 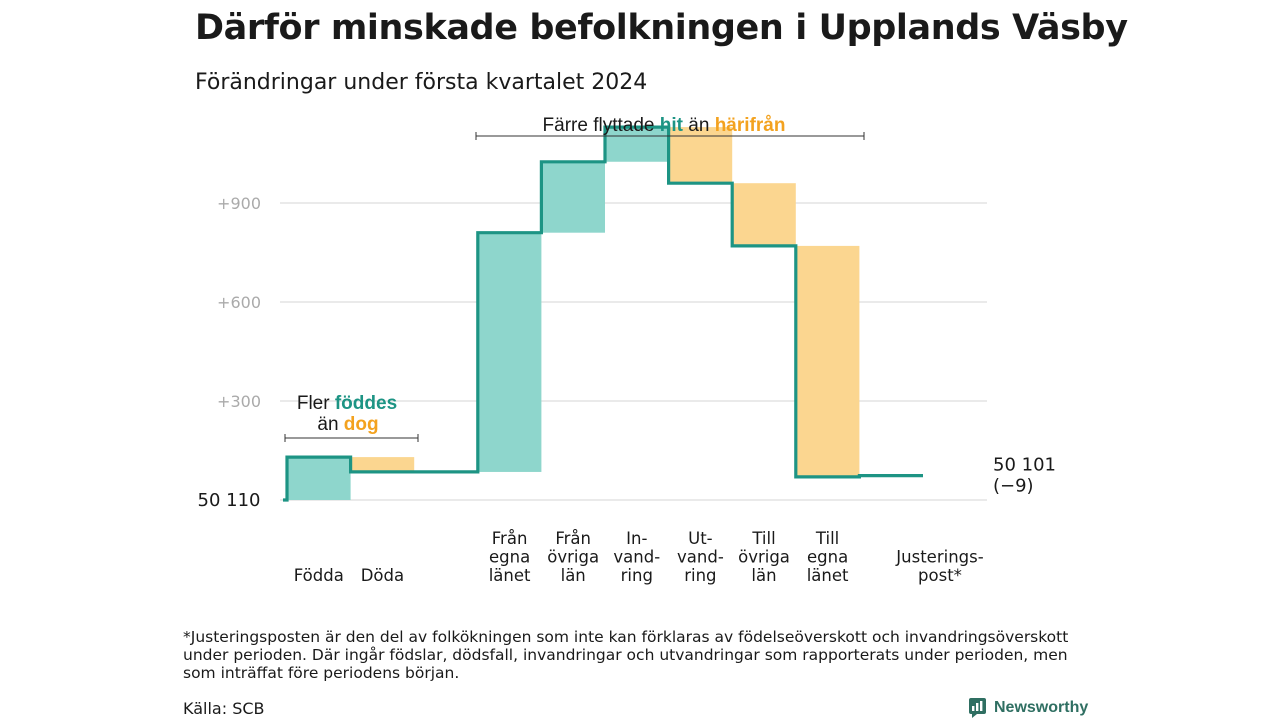 I want to click on moves-highlight: härifrån, so click(x=750, y=125).